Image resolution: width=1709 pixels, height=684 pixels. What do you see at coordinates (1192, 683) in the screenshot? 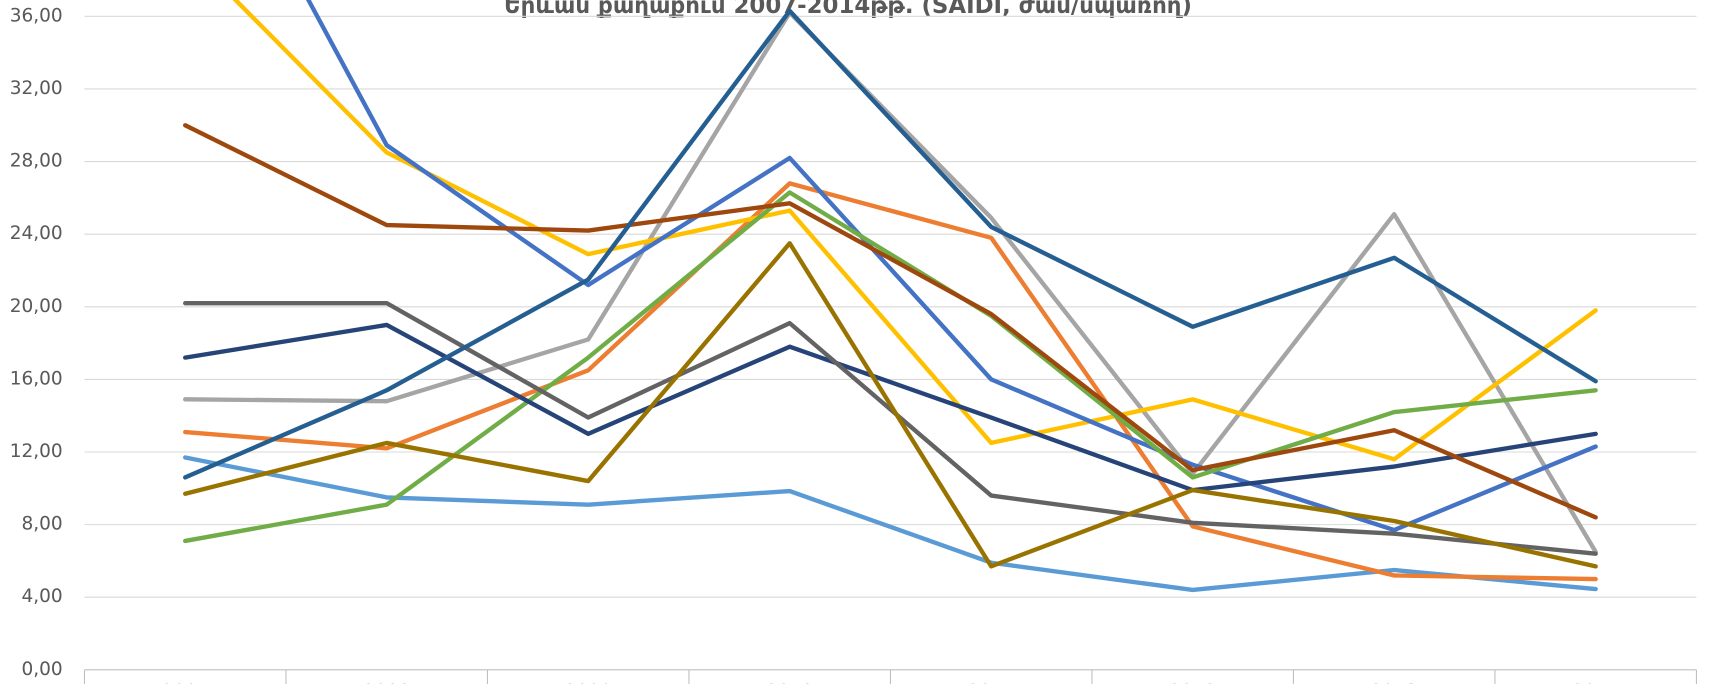
I see `x-tick-label: 2012` at bounding box center [1192, 683].